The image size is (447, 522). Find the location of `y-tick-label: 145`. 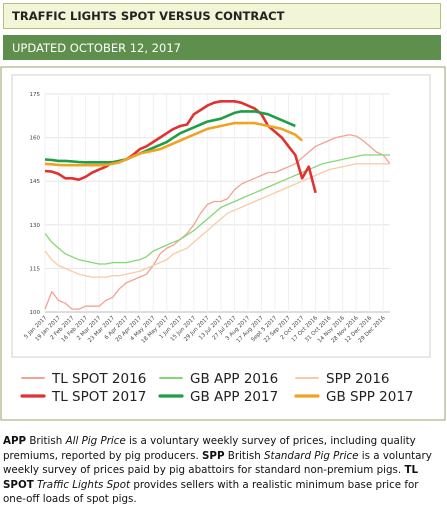

y-tick-label: 145 is located at coordinates (35, 182).